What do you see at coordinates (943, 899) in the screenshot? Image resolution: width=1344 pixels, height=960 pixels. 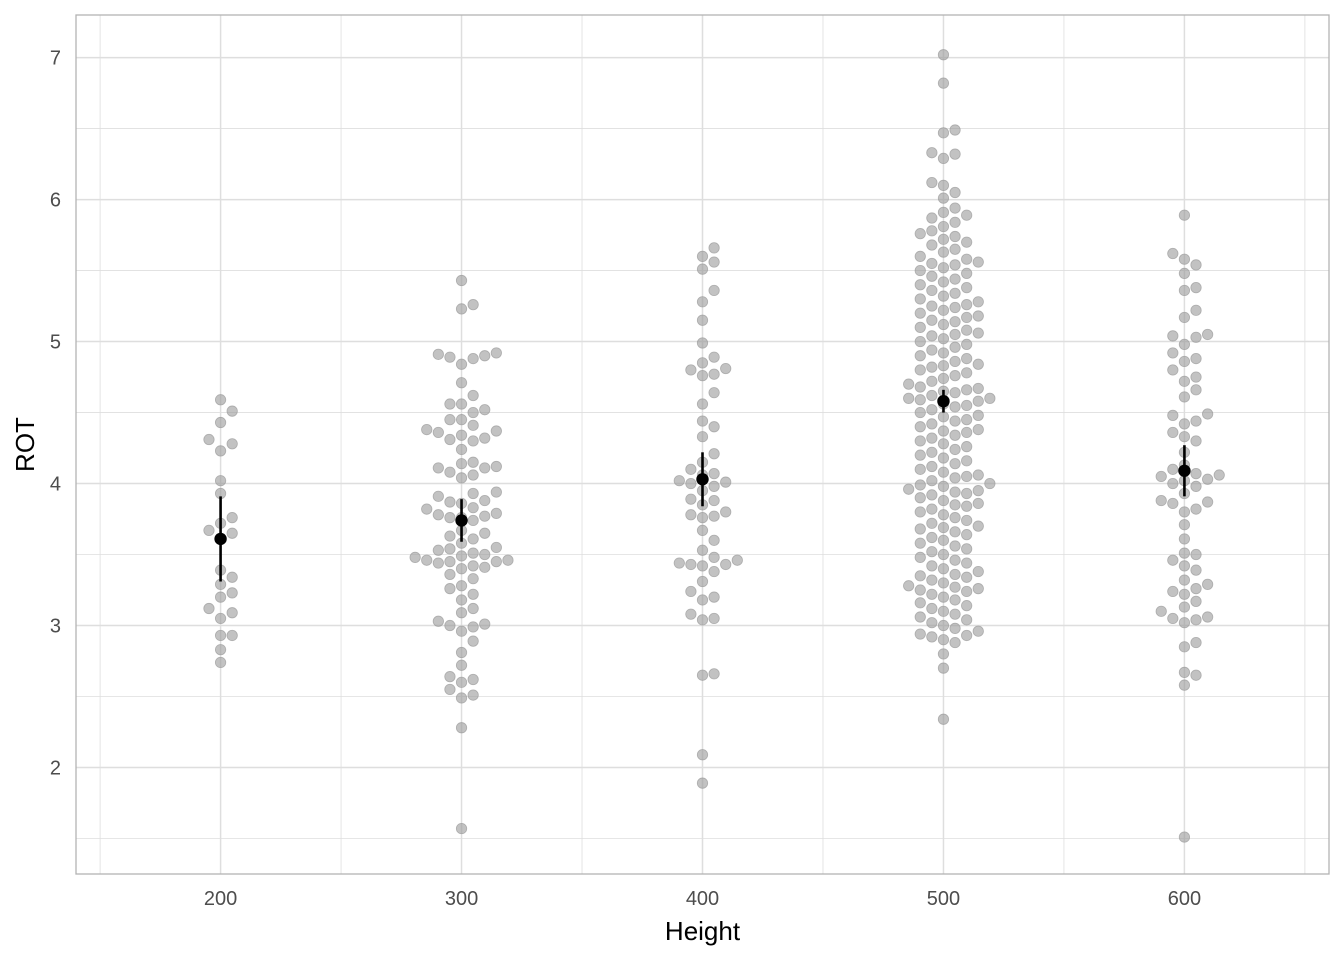 I see `x-tick-label: 500` at bounding box center [943, 899].